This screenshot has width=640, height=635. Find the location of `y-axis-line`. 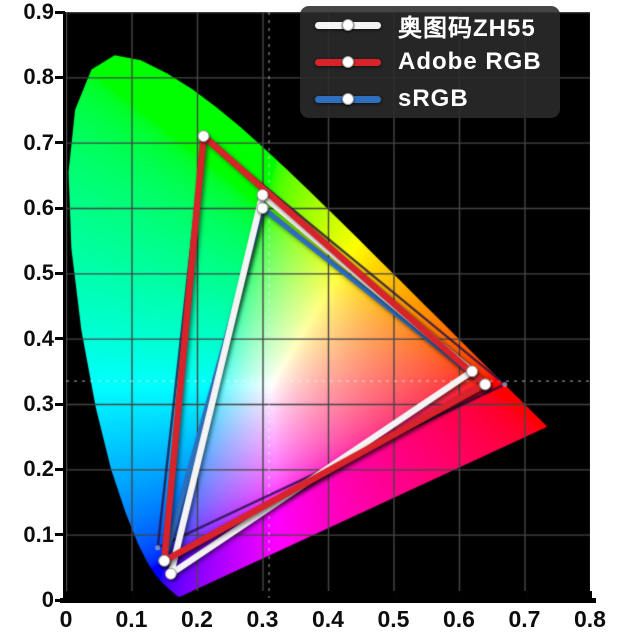

y-axis-line is located at coordinates (64, 306).